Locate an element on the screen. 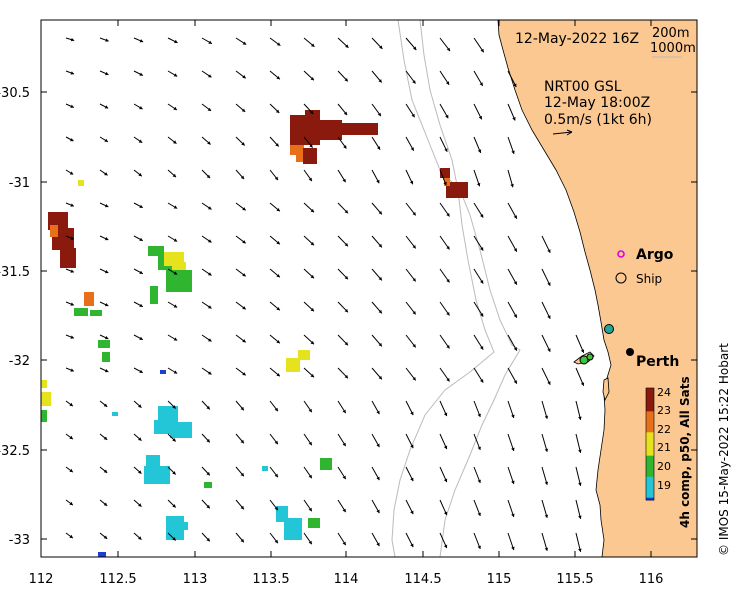 This screenshot has height=592, width=740. ship-legend-marker is located at coordinates (621, 278).